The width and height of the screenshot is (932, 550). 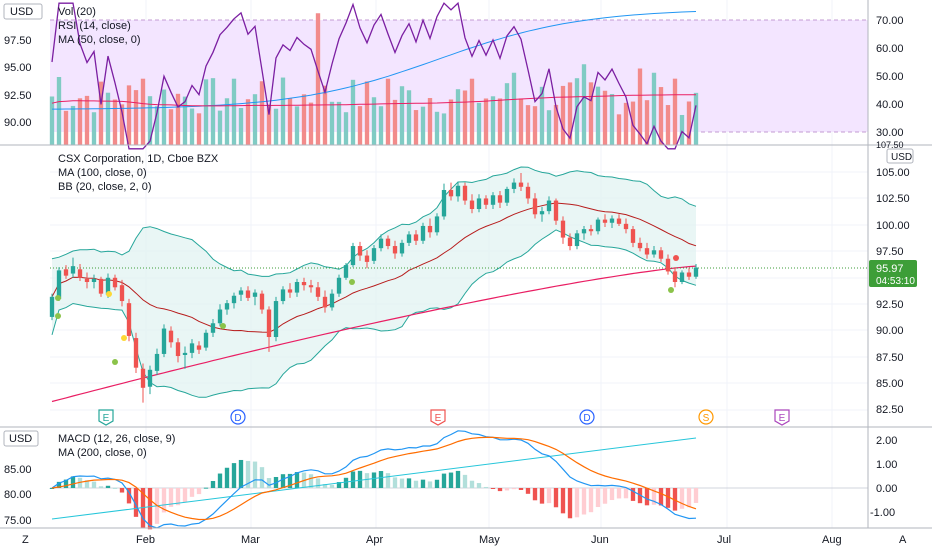 I want to click on top-left-tick: 90.00, so click(x=18, y=123).